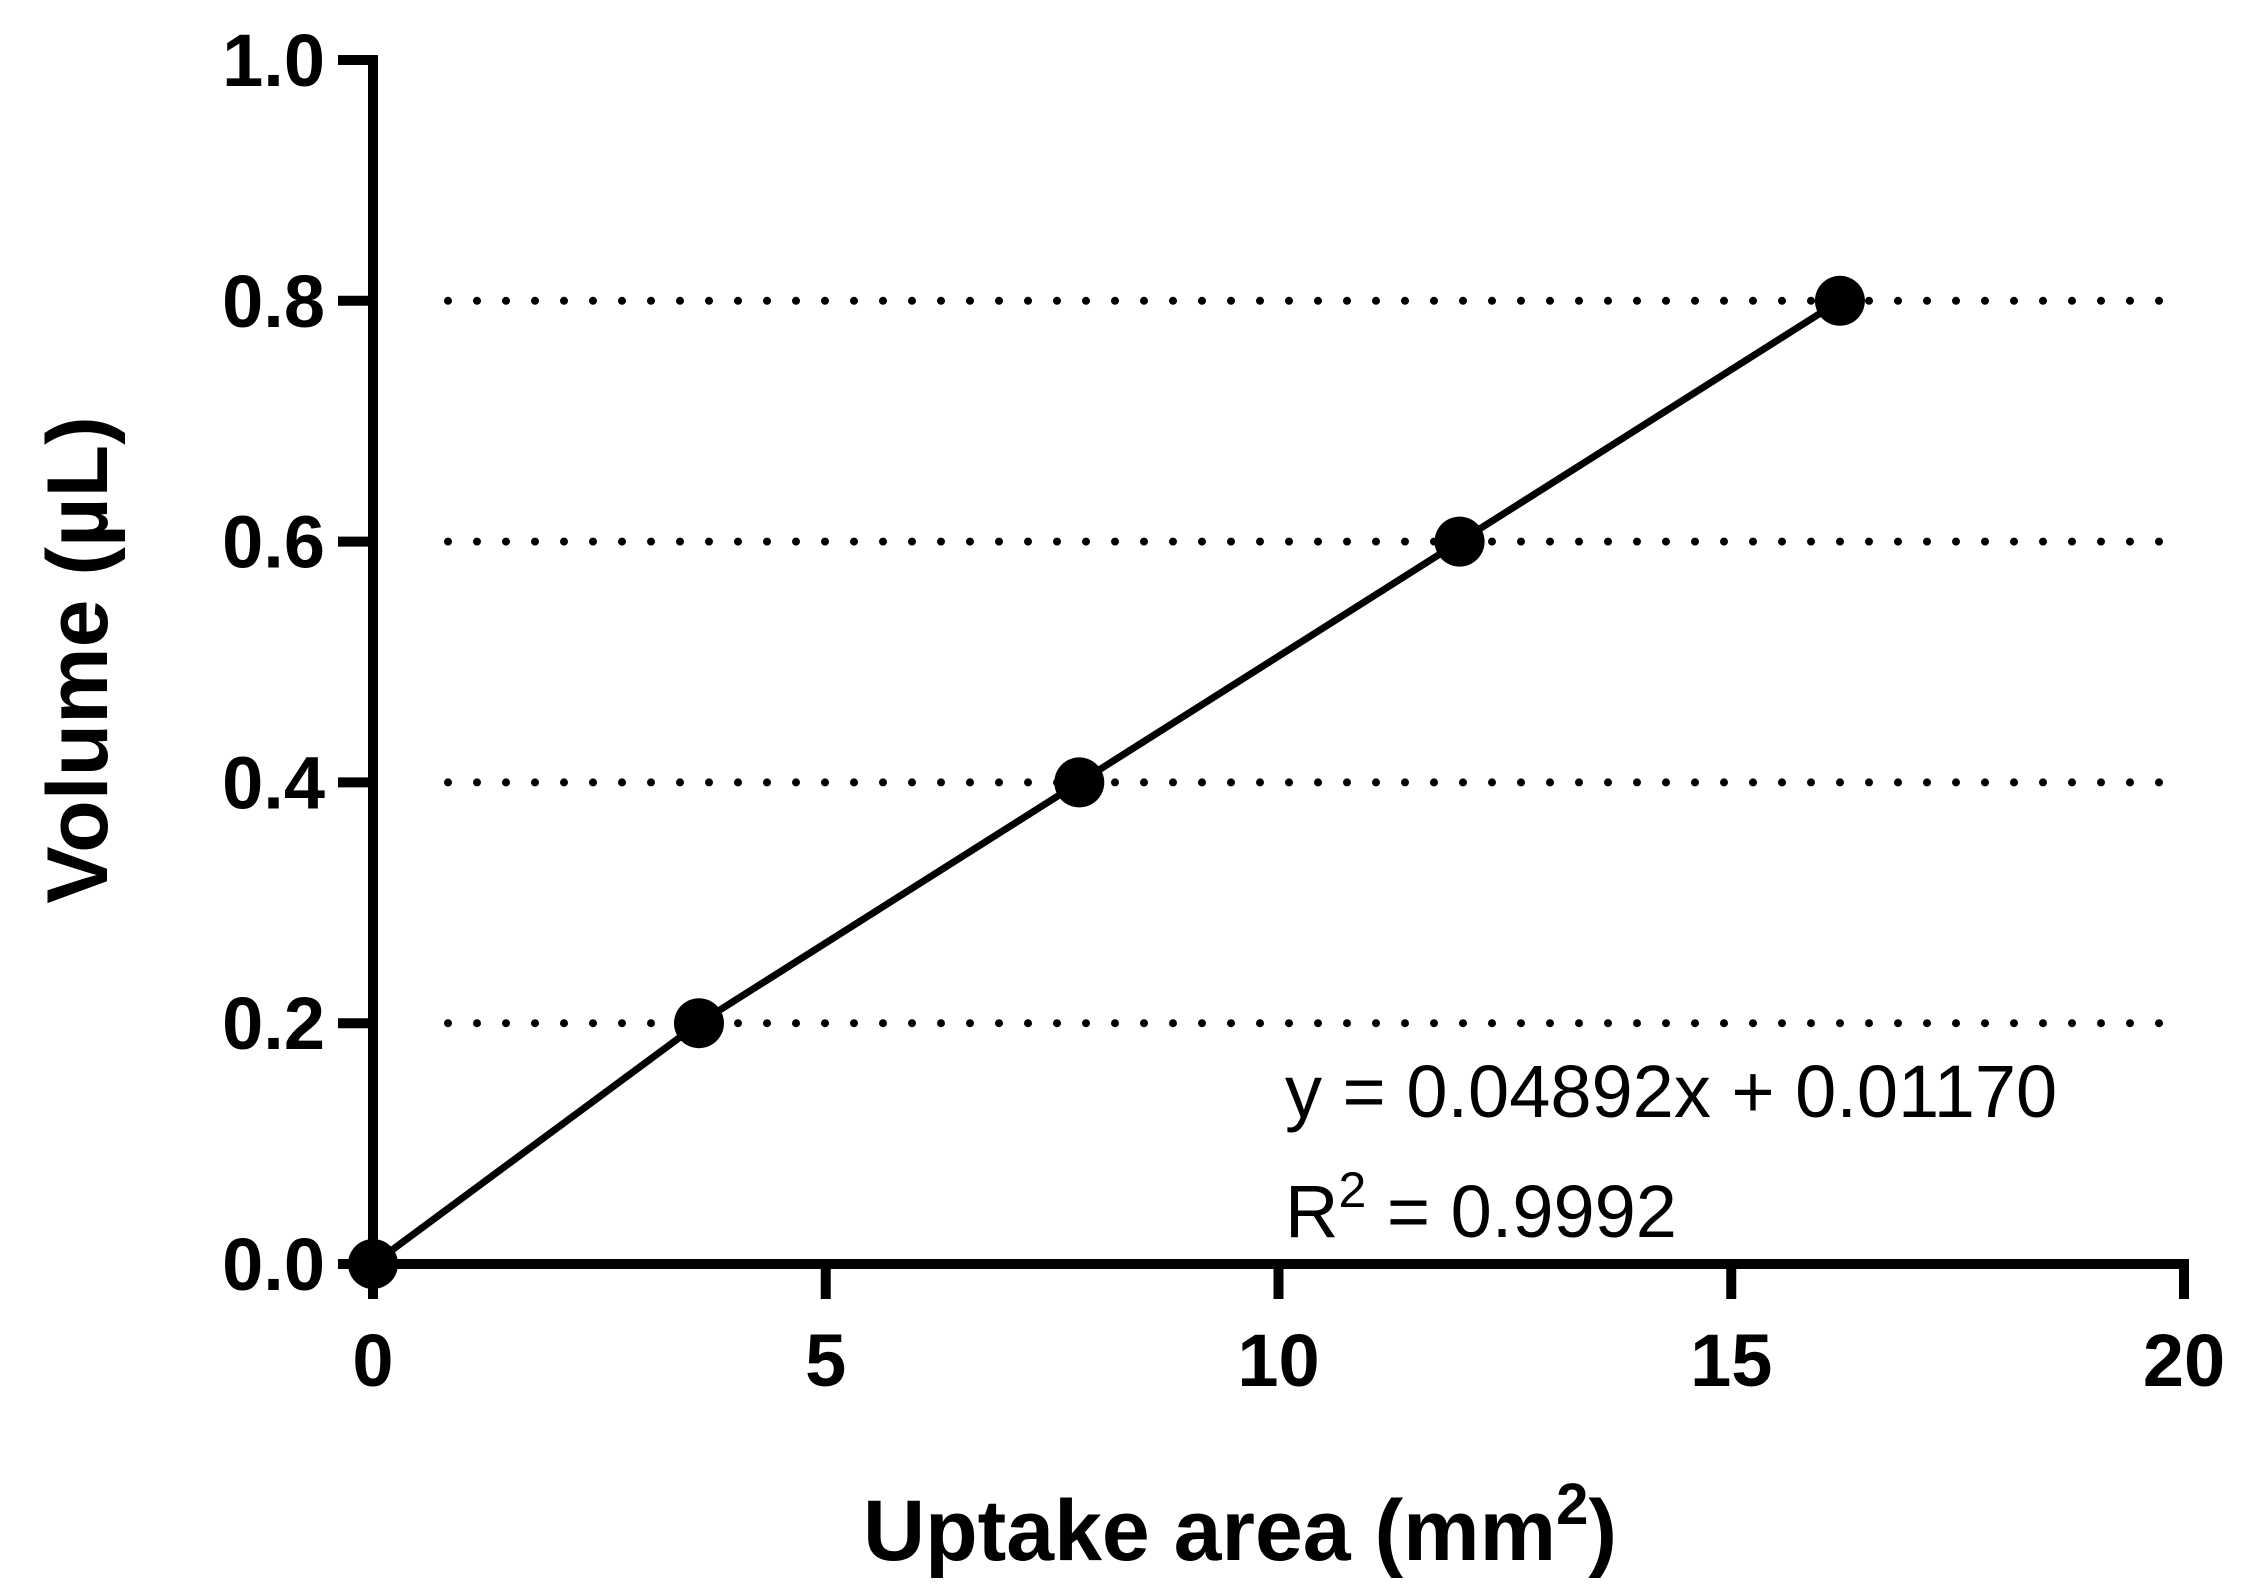  What do you see at coordinates (273, 1023) in the screenshot?
I see `y-tick-label-1: 0.2` at bounding box center [273, 1023].